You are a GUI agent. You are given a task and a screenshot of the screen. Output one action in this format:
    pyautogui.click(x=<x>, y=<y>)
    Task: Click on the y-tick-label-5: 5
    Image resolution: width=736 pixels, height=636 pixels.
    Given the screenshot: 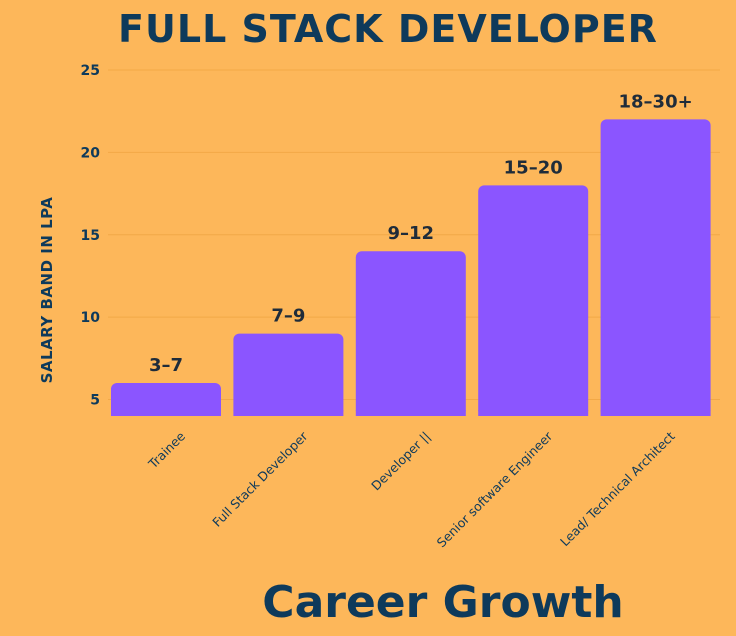 What is the action you would take?
    pyautogui.click(x=95, y=401)
    